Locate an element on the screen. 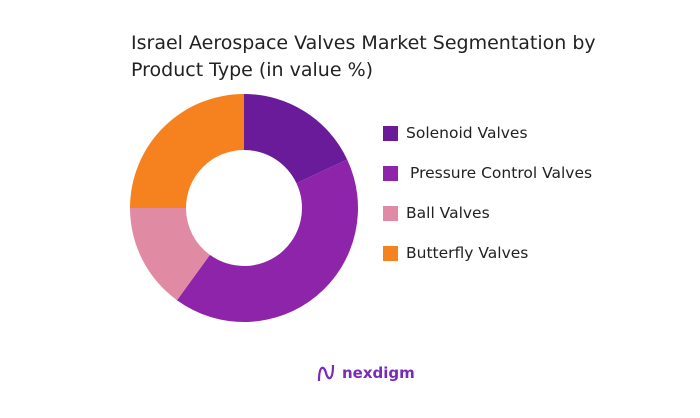  nexdigm-logo: nexdigm is located at coordinates (365, 373).